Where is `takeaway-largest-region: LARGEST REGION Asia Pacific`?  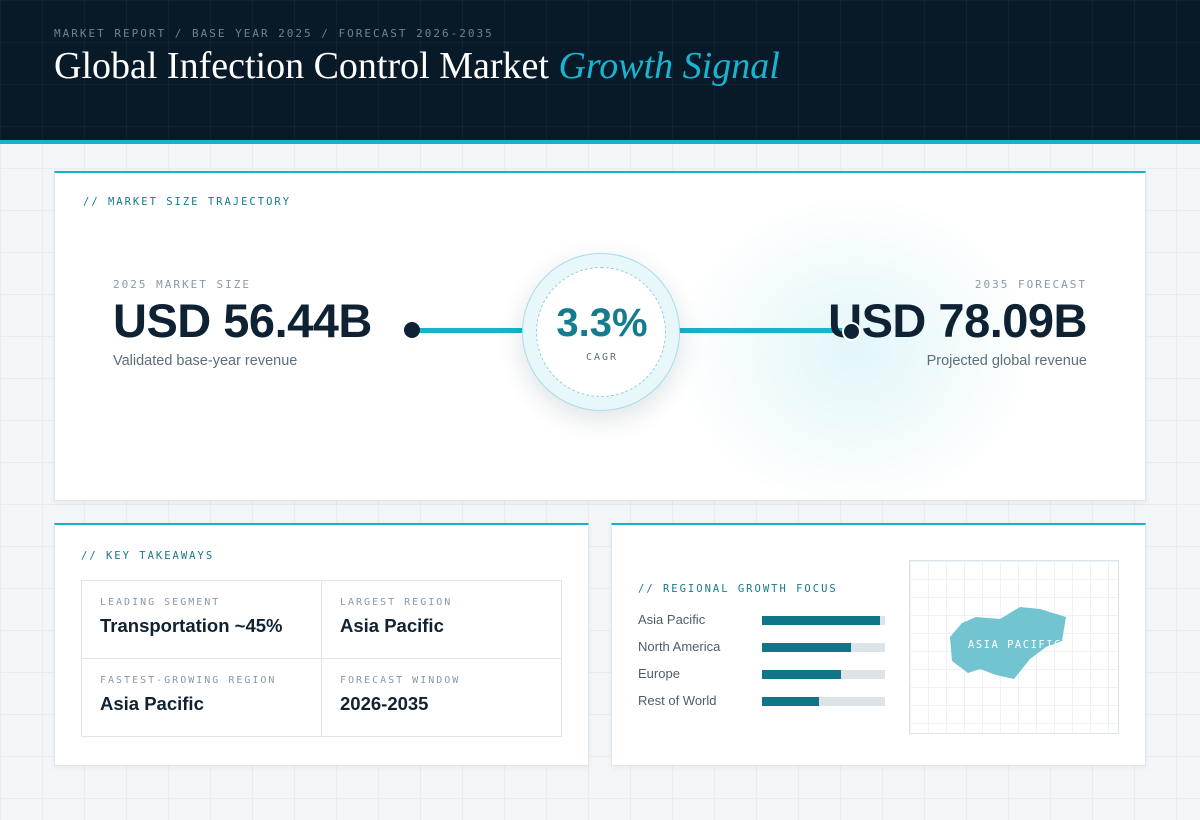 takeaway-largest-region: LARGEST REGION Asia Pacific is located at coordinates (442, 620).